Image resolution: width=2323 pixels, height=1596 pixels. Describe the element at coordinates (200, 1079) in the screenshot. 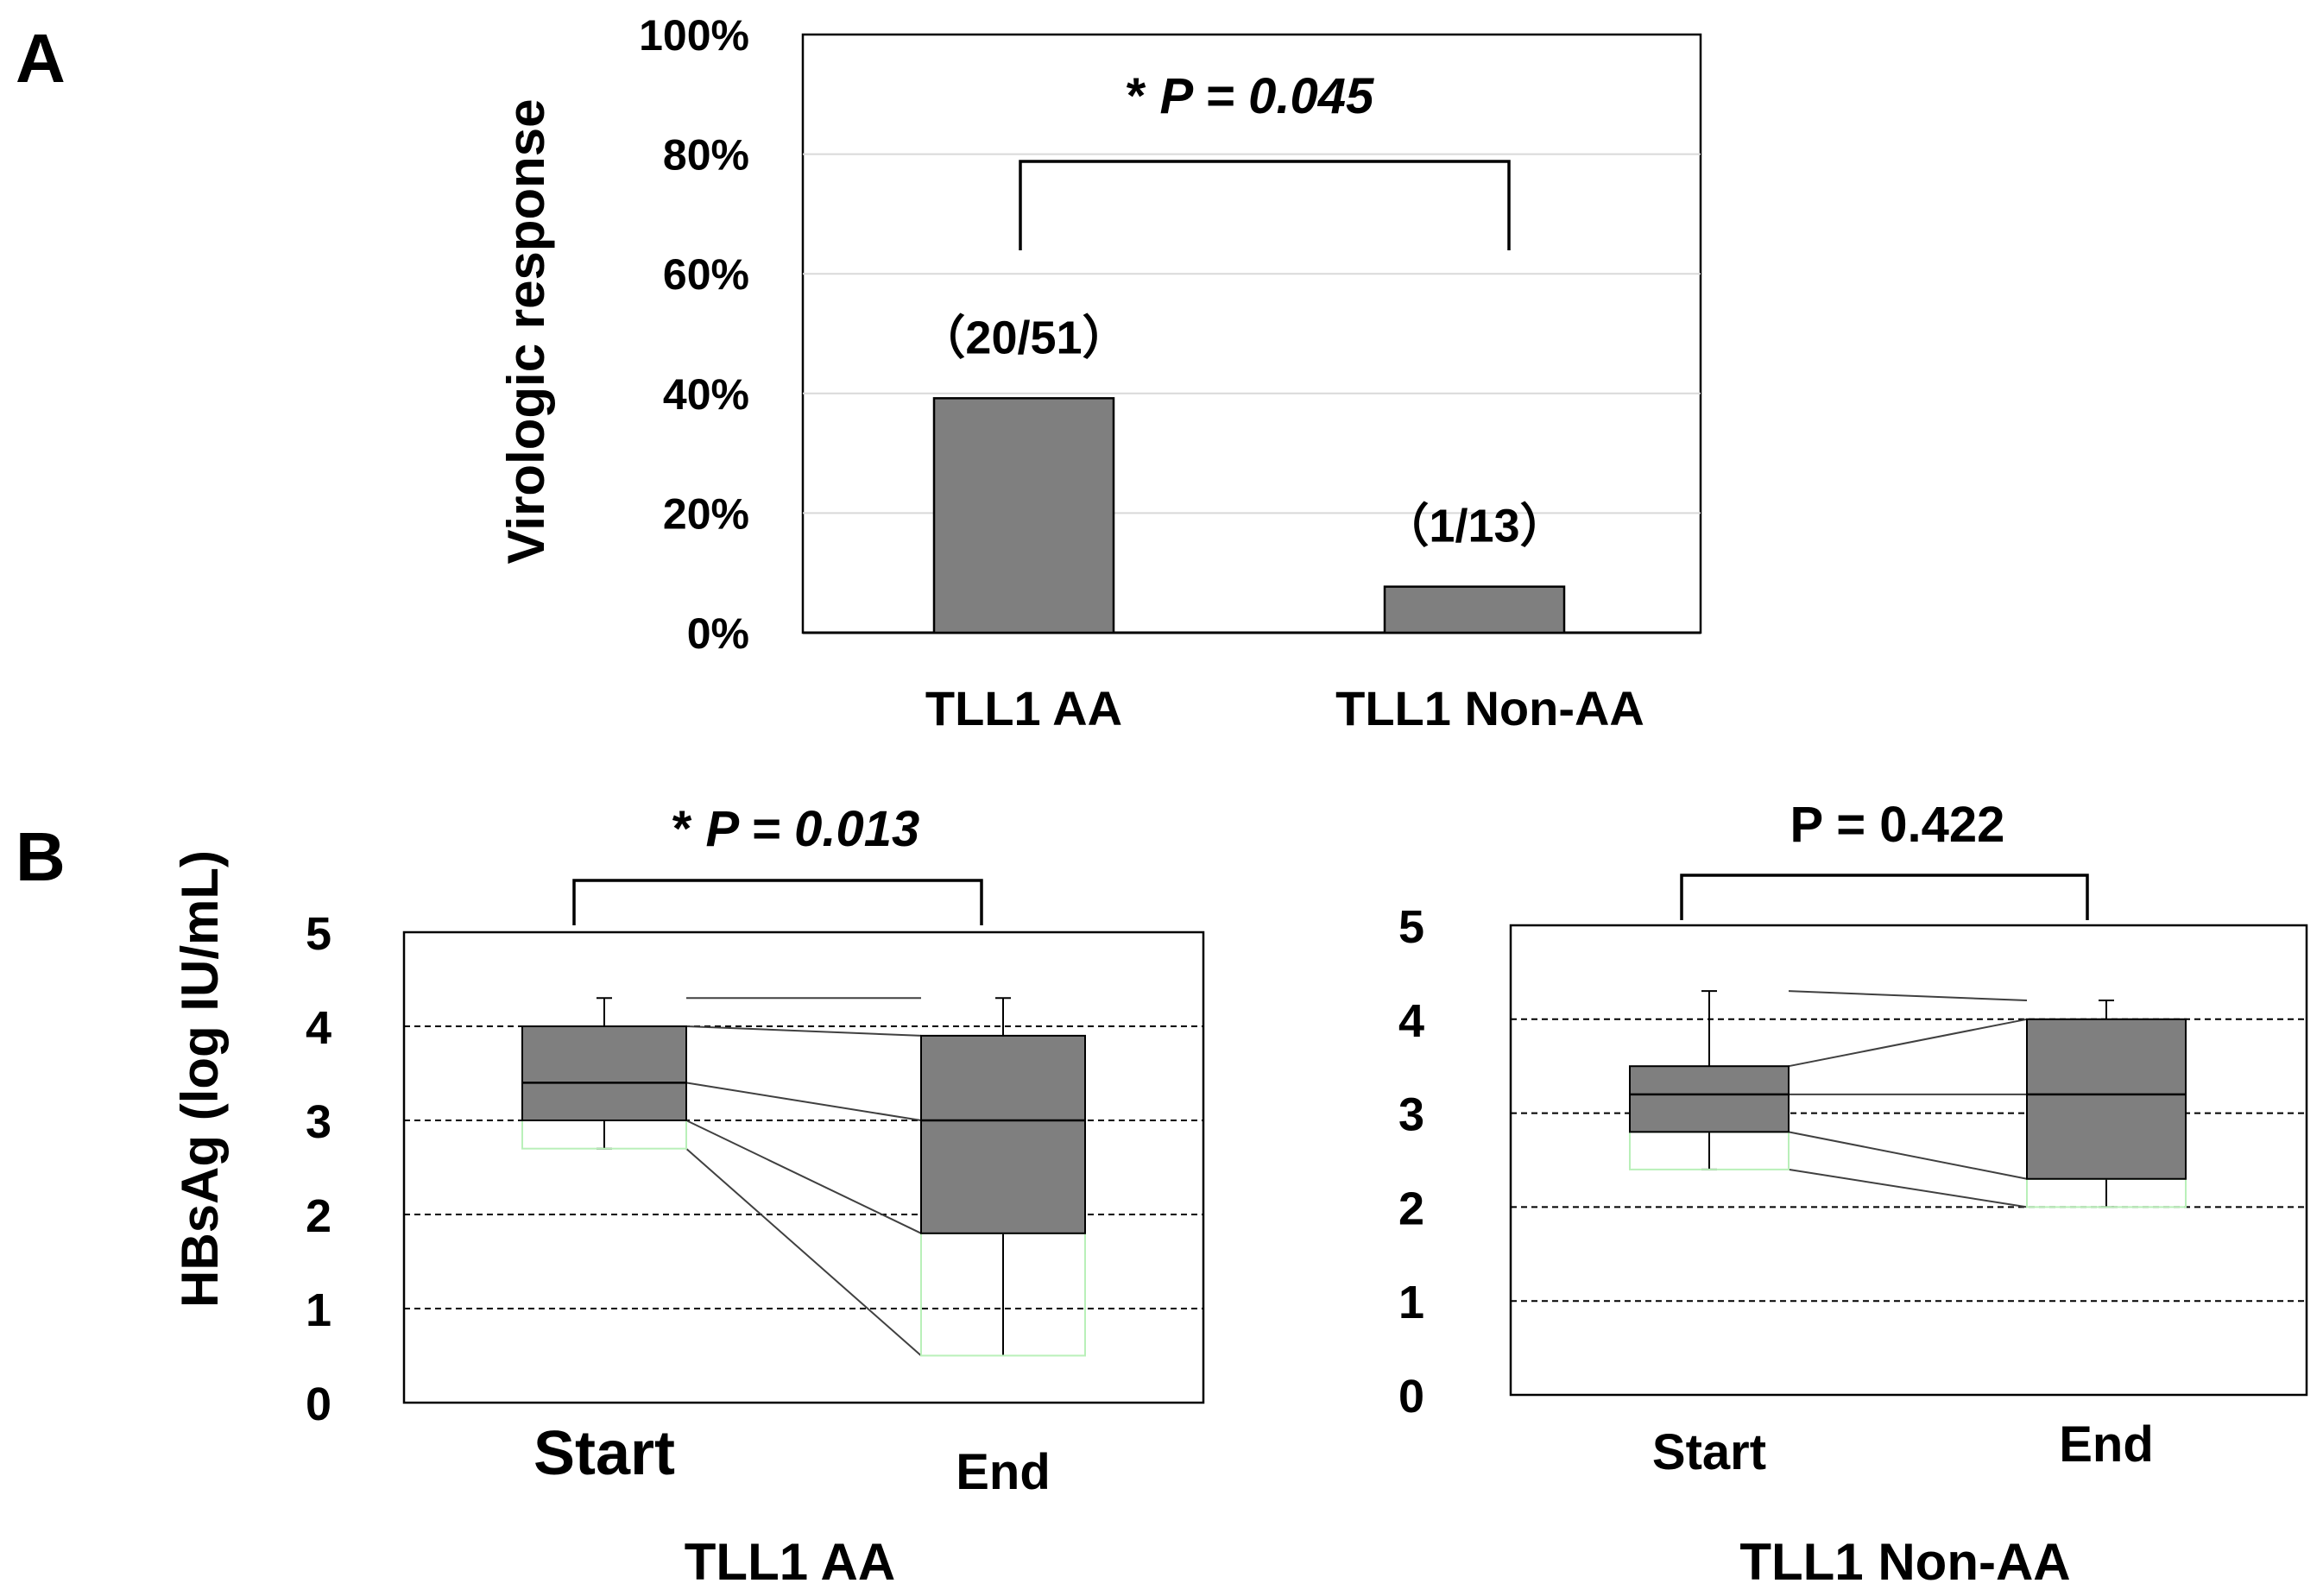

I see `y-axis-label: HBsAg (log IU/mL)` at that location.